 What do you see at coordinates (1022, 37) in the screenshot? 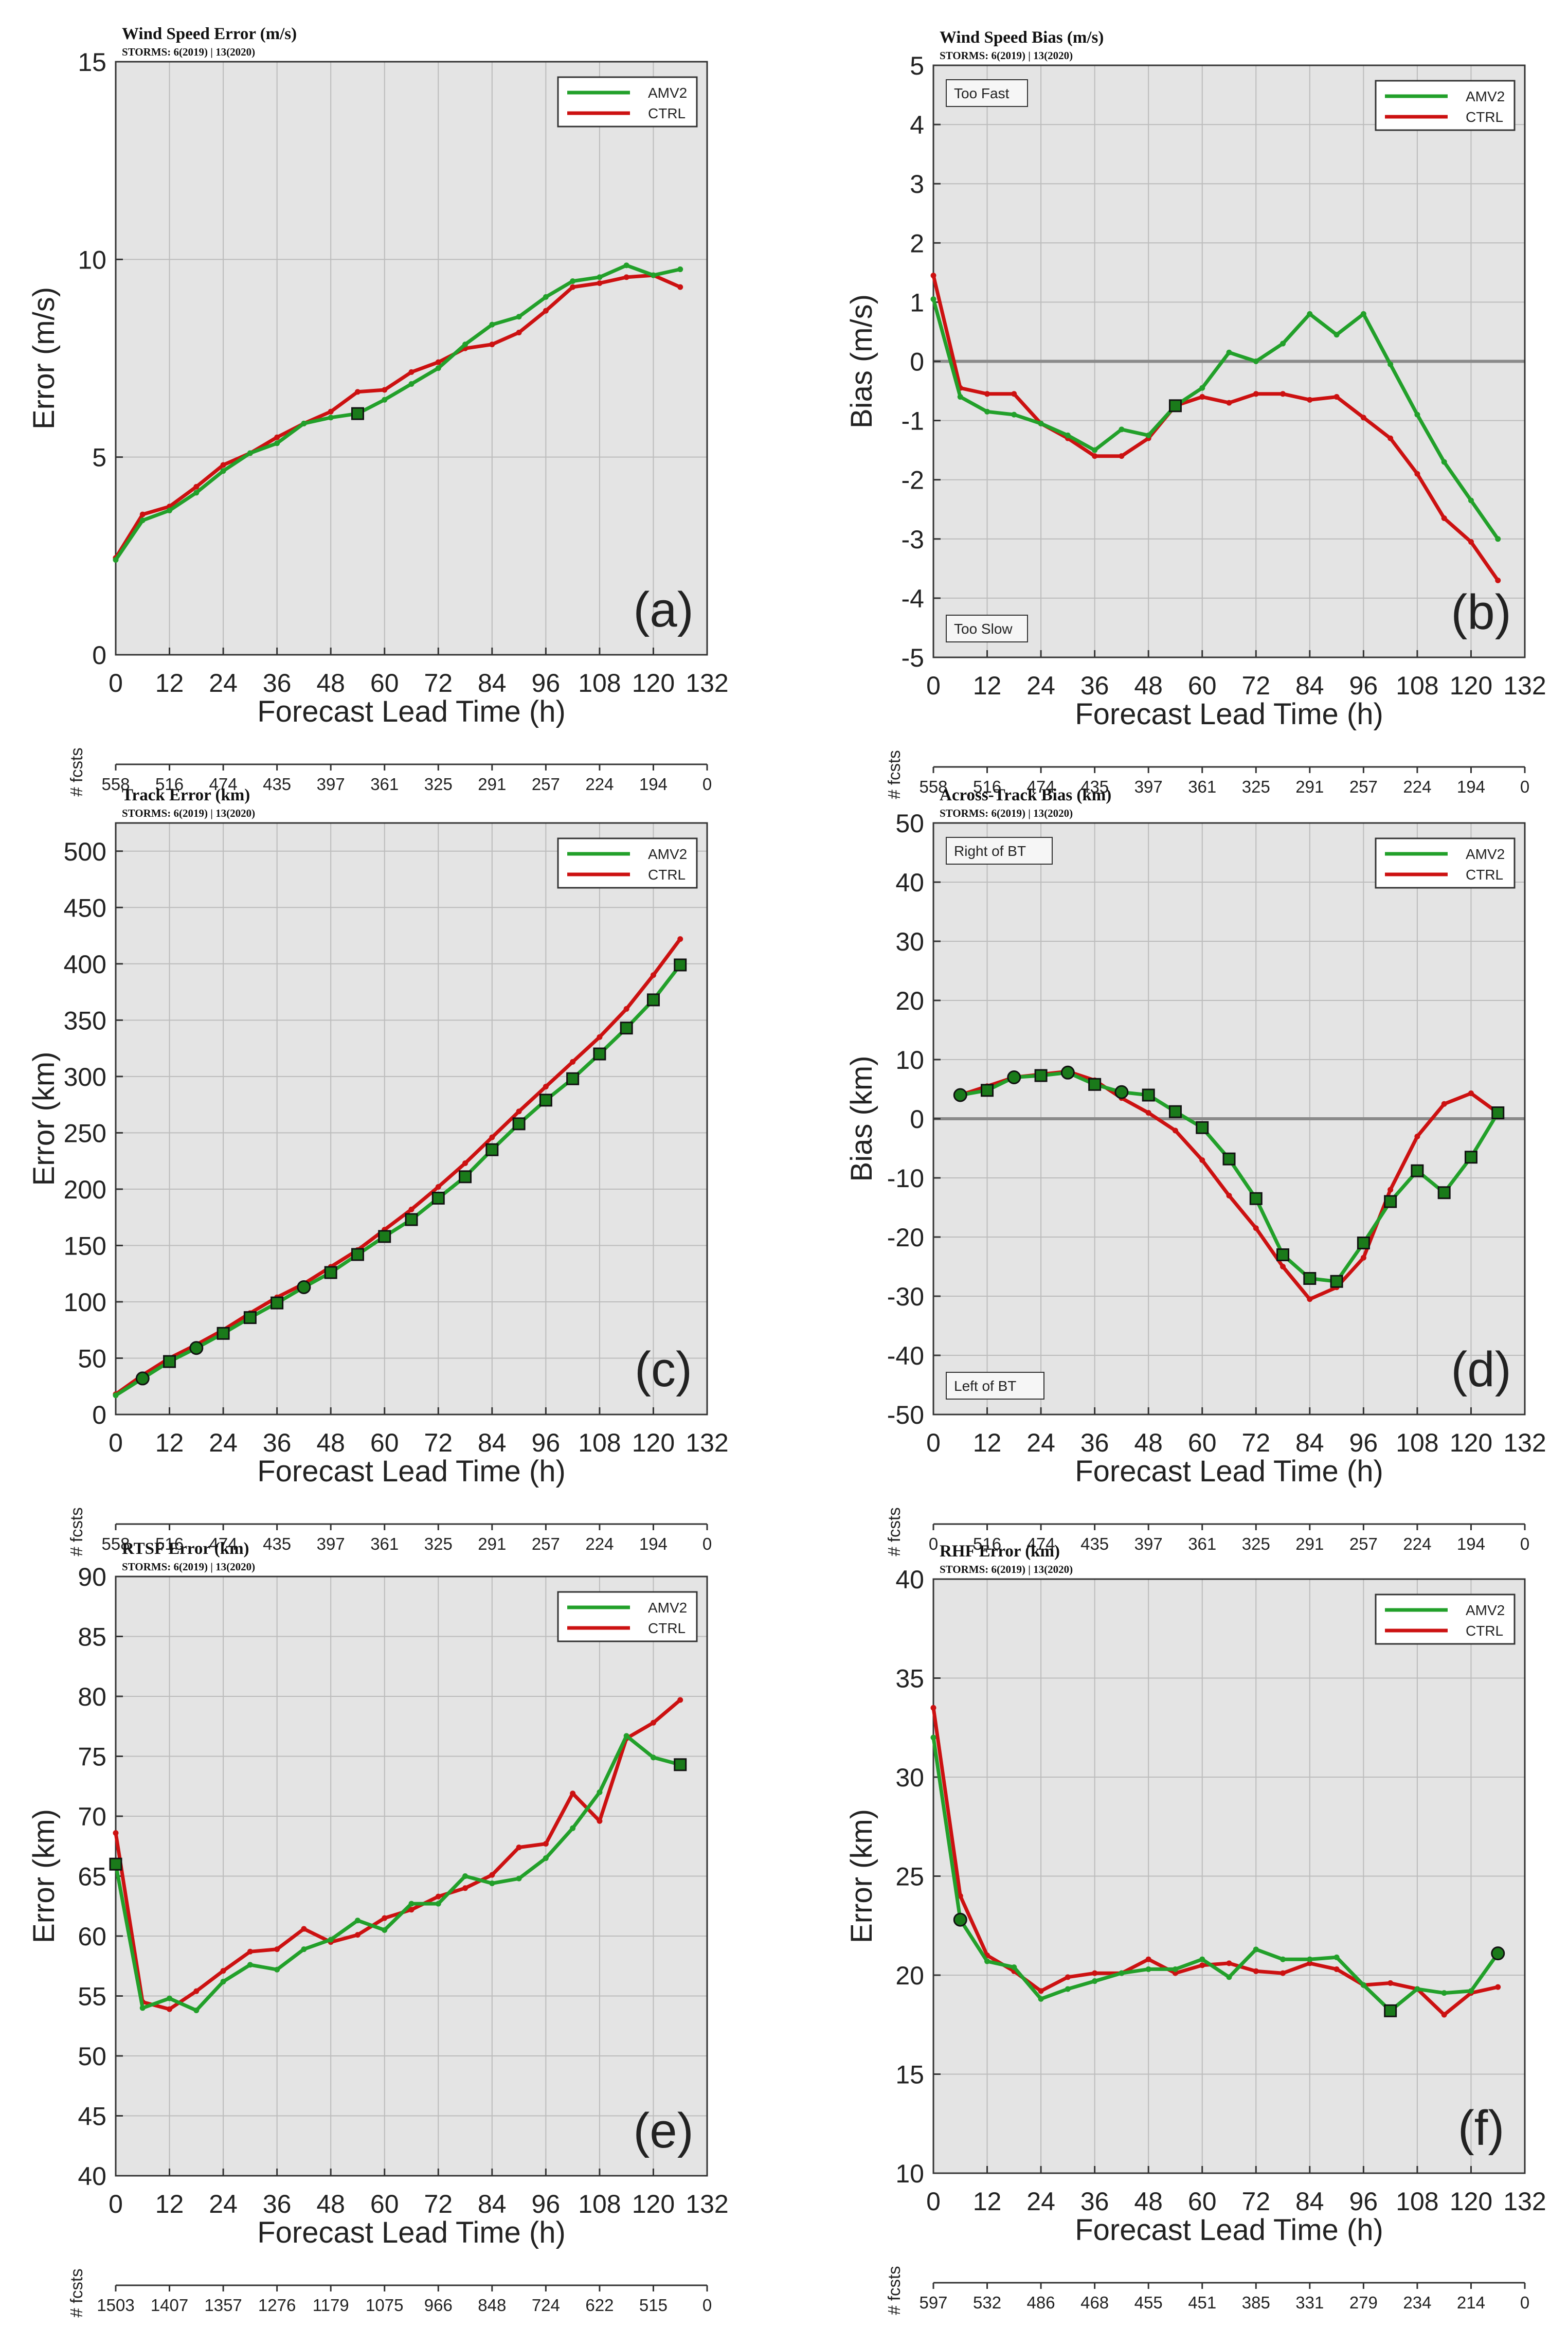
I see `panel-title: Wind Speed Bias (m/s)` at bounding box center [1022, 37].